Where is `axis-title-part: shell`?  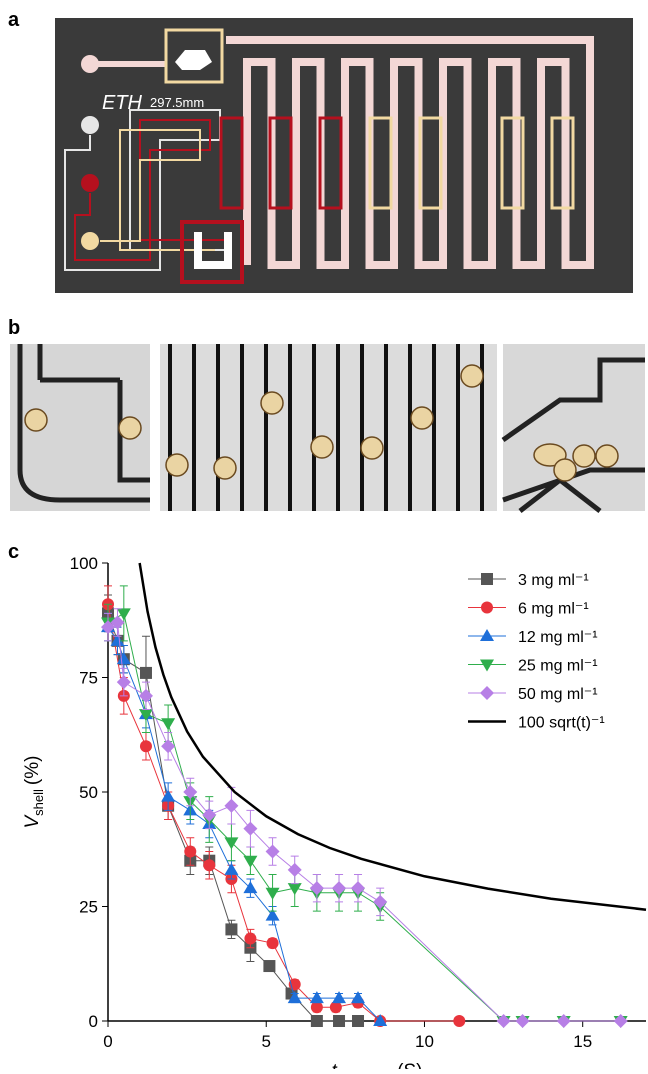 axis-title-part: shell is located at coordinates (38, 802).